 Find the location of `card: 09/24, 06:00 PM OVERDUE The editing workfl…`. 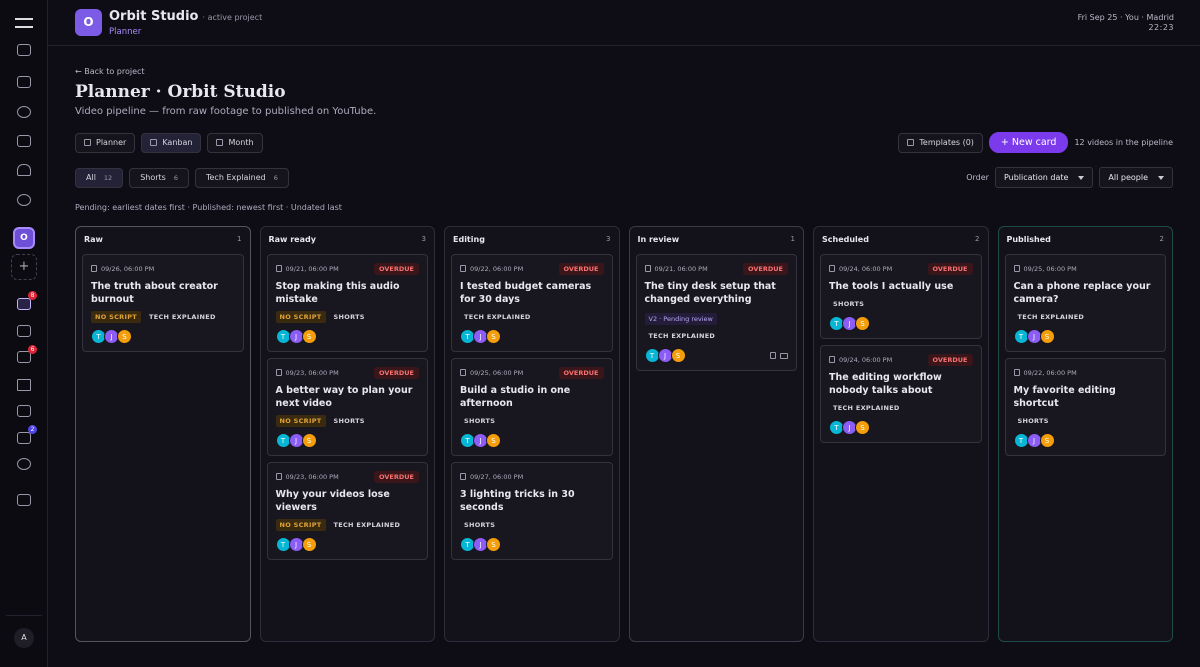

card: 09/24, 06:00 PM OVERDUE The editing workfl… is located at coordinates (901, 394).